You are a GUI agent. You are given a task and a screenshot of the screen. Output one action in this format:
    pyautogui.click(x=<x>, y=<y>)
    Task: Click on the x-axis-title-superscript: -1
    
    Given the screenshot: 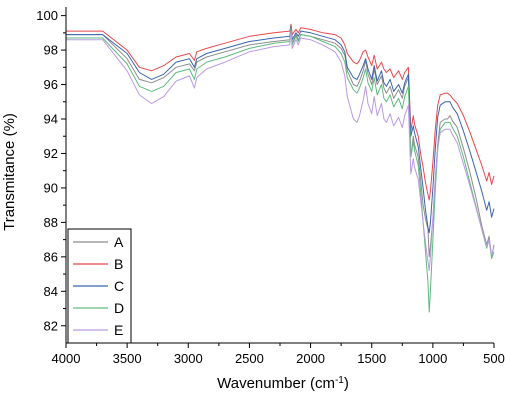 What is the action you would take?
    pyautogui.click(x=339, y=380)
    